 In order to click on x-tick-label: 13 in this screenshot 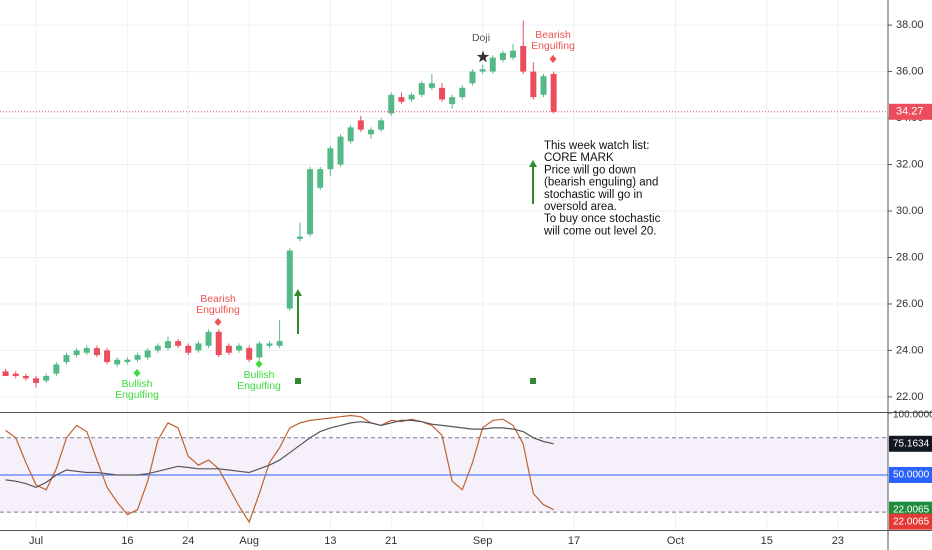, I will do `click(330, 541)`.